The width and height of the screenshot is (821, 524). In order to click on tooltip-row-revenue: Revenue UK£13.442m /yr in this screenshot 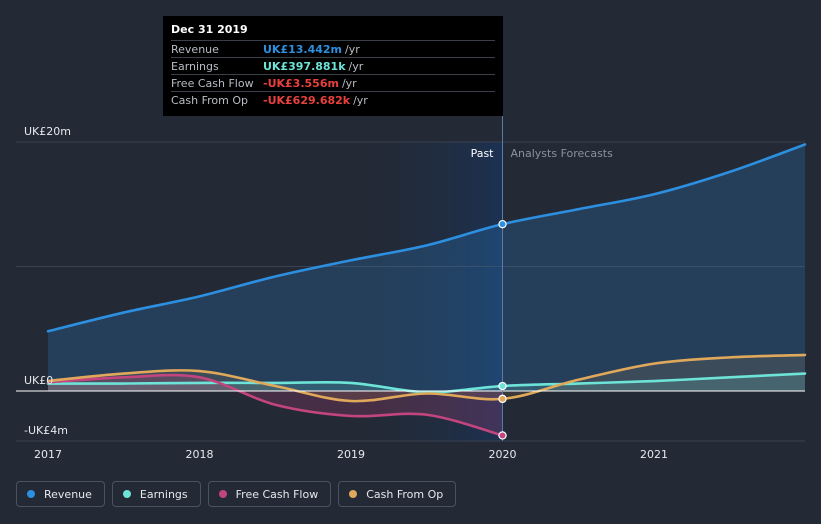, I will do `click(333, 48)`.